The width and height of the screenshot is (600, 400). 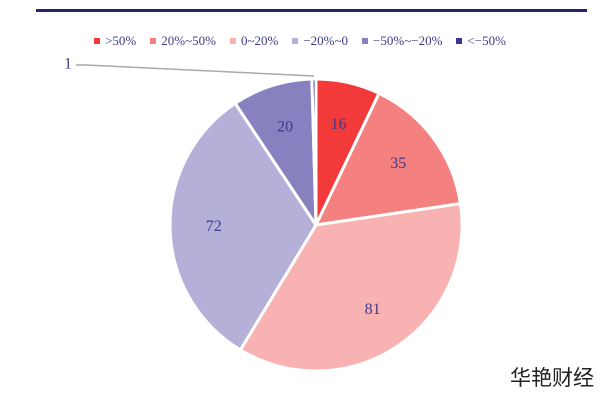 I want to click on legend-item: <−50%, so click(x=481, y=41).